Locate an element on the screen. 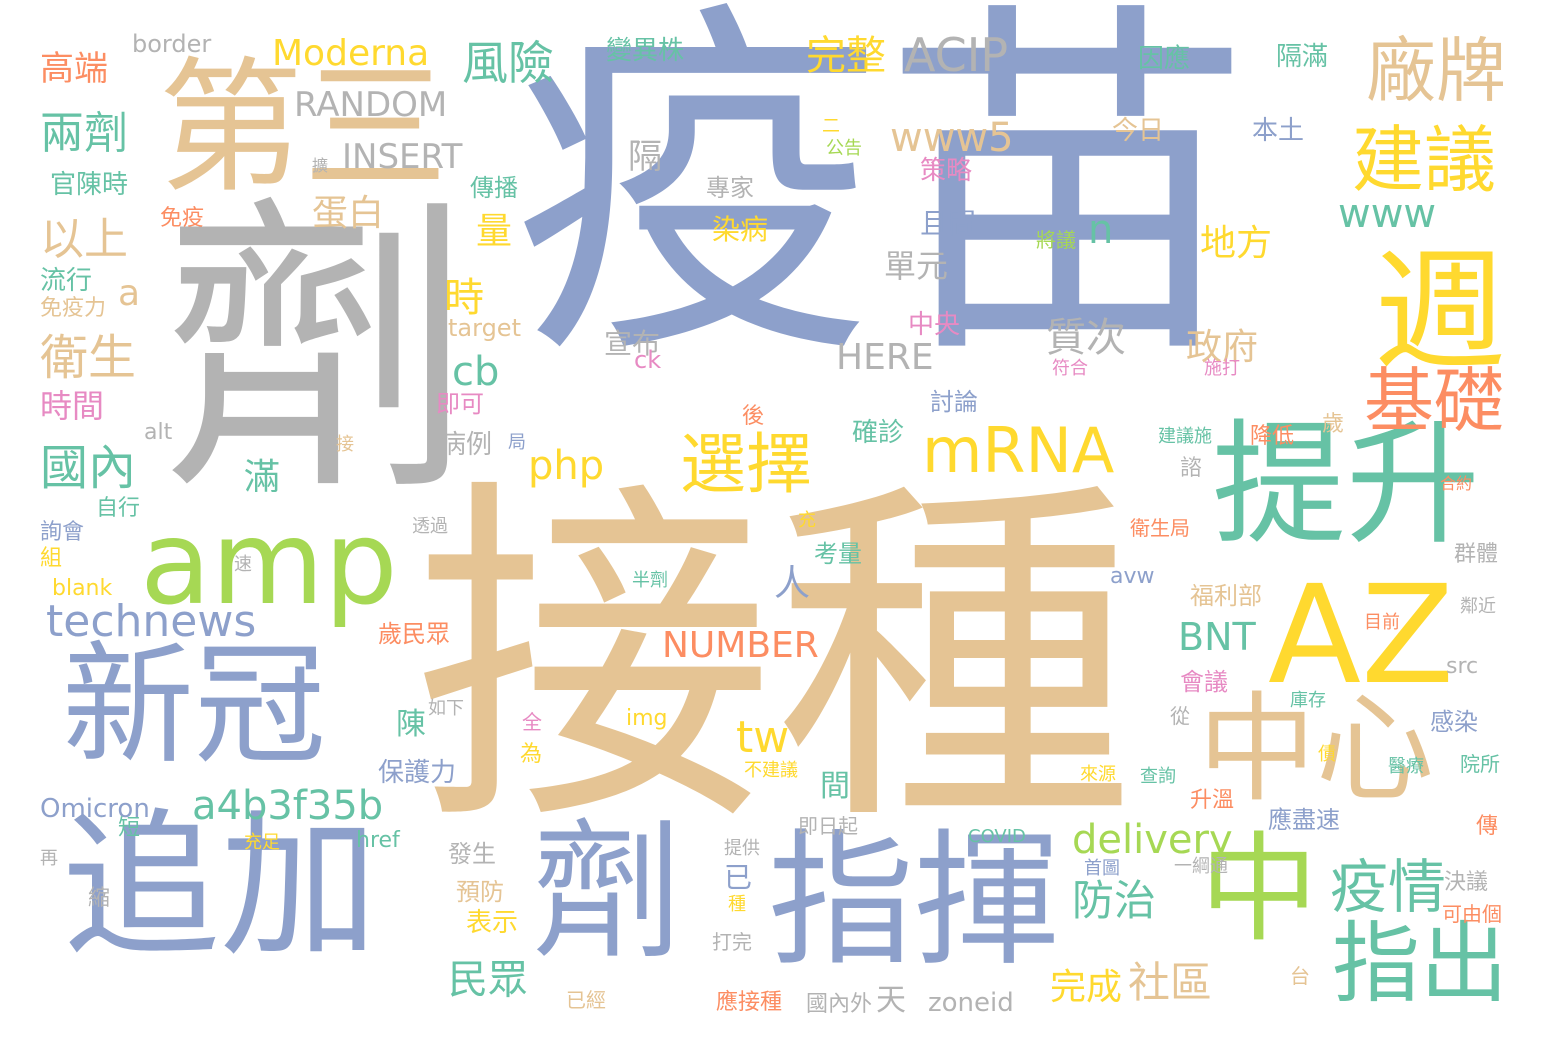 The image size is (1548, 1052). word: 提供 is located at coordinates (742, 848).